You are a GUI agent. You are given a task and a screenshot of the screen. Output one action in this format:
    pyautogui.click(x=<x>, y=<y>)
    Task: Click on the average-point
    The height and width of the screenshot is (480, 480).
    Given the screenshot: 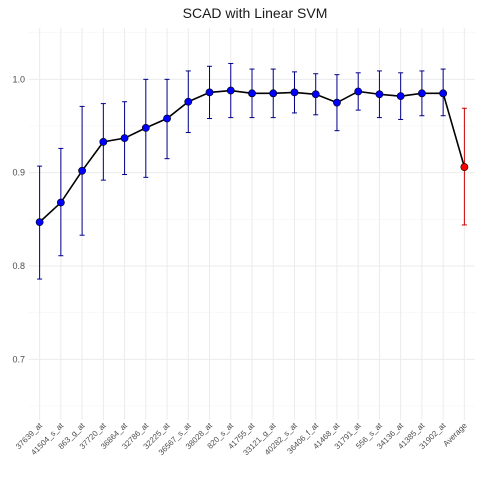 What is the action you would take?
    pyautogui.click(x=464, y=166)
    